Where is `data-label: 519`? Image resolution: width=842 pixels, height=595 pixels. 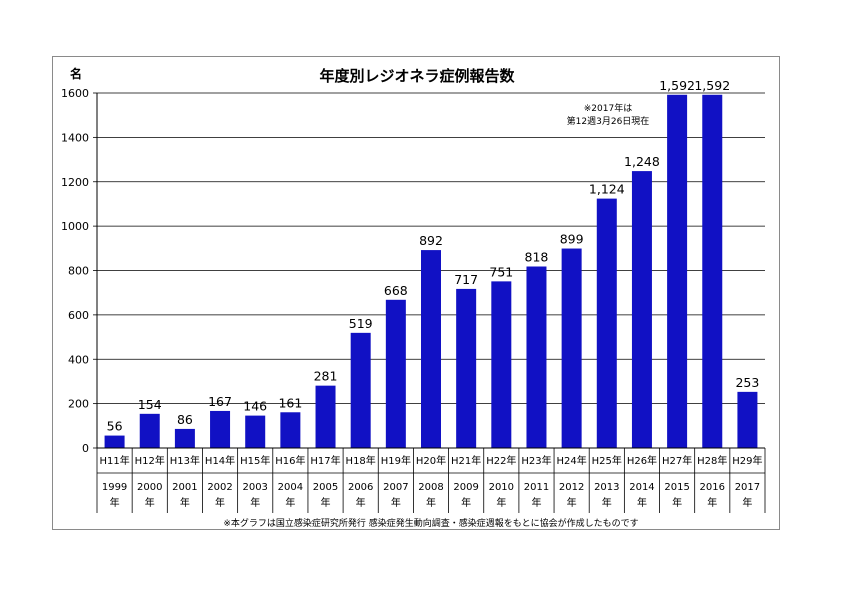 data-label: 519 is located at coordinates (361, 323).